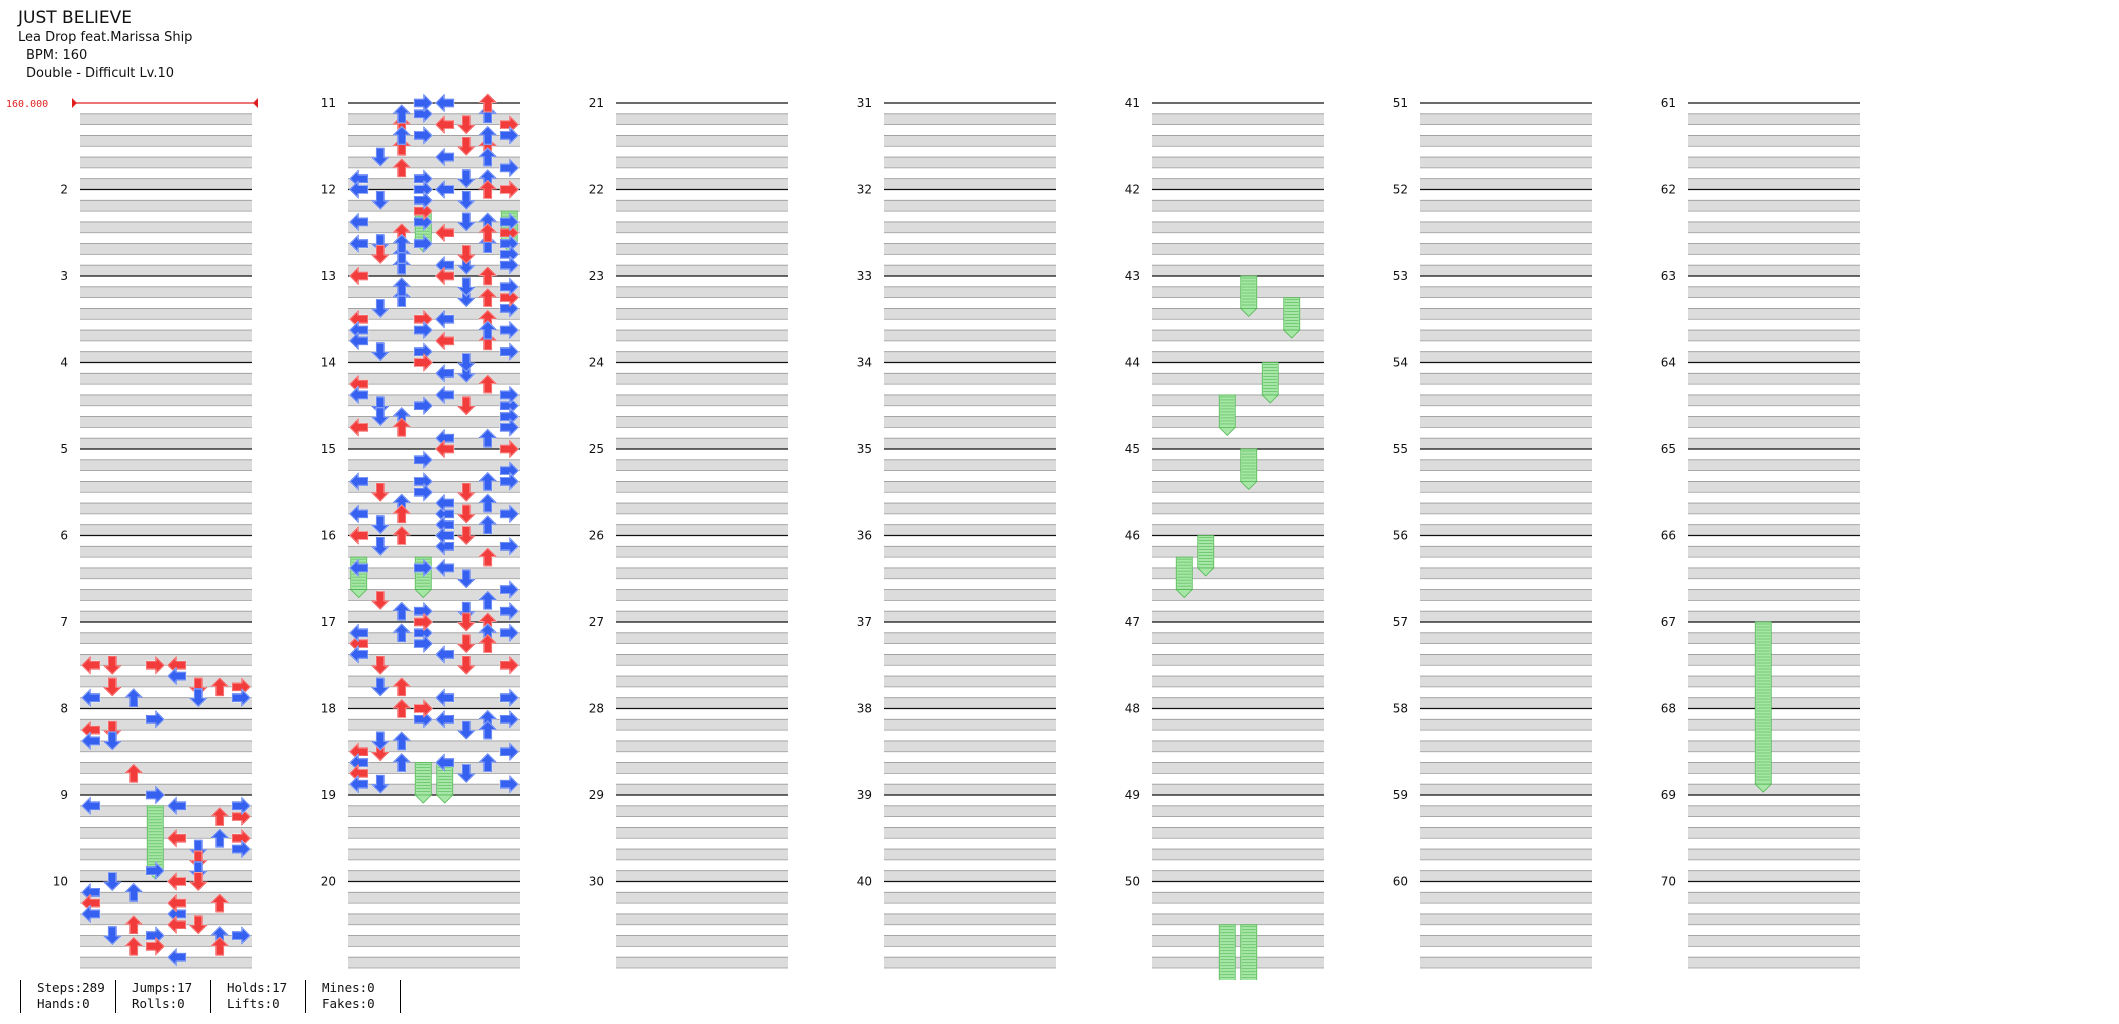  I want to click on measure-number: 21, so click(596, 103).